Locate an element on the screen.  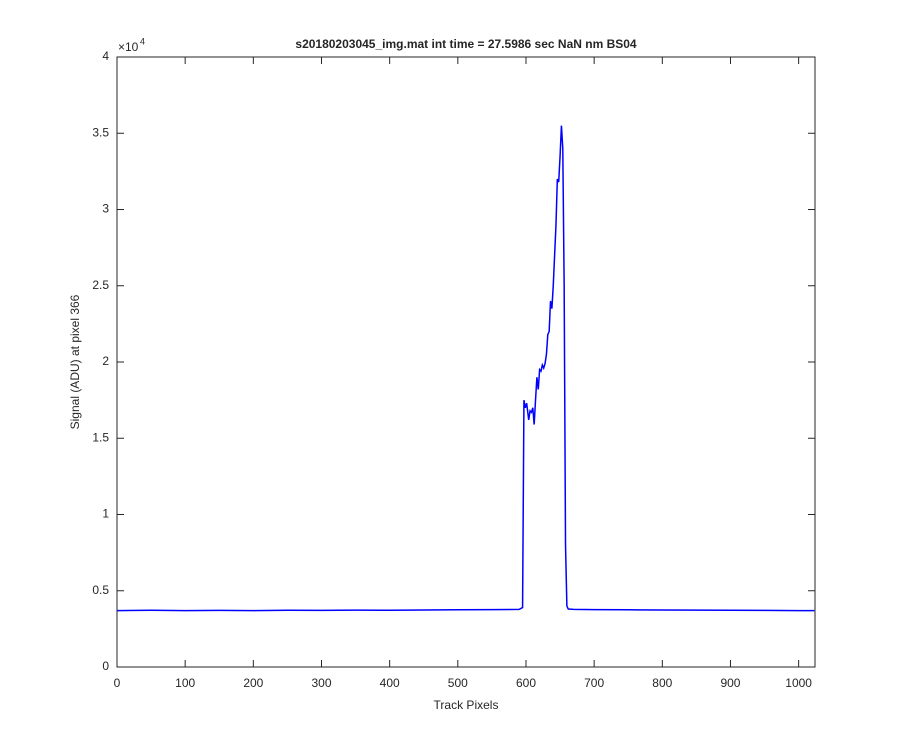
y-multiplier: ×10 is located at coordinates (128, 47).